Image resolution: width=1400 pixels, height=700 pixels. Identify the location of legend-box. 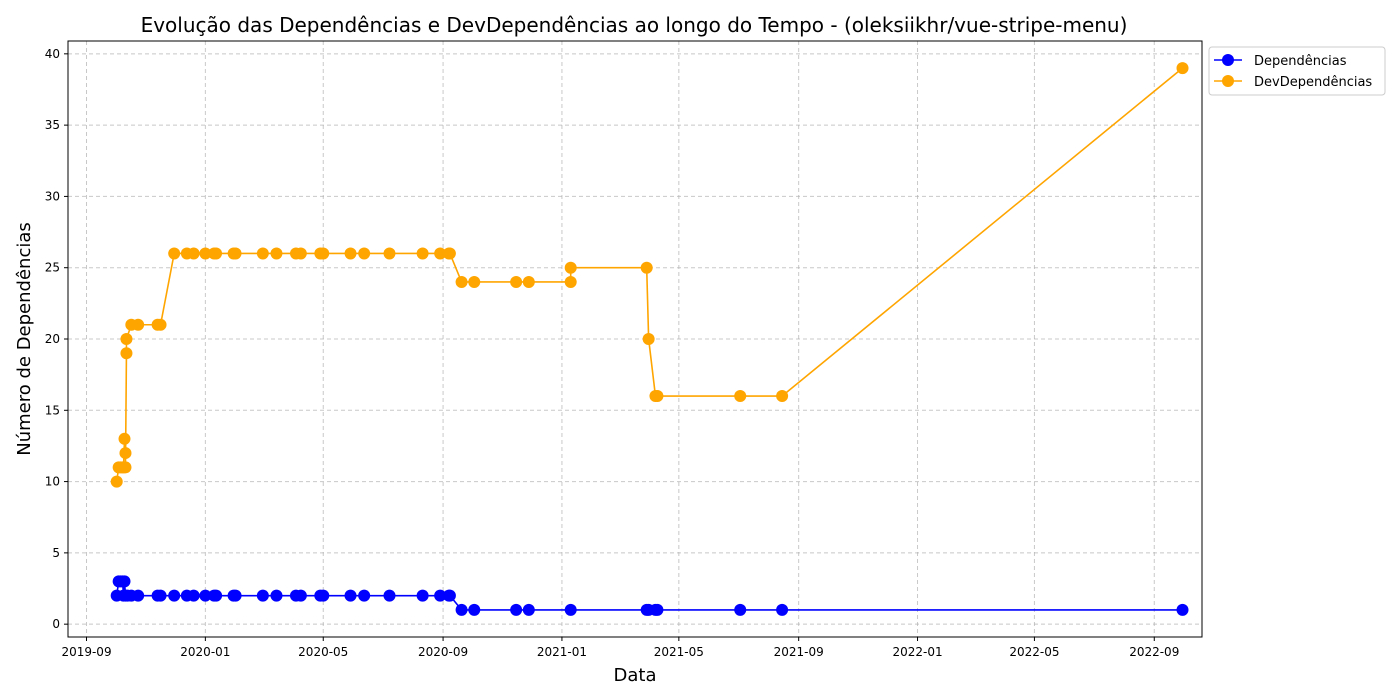
(1297, 71).